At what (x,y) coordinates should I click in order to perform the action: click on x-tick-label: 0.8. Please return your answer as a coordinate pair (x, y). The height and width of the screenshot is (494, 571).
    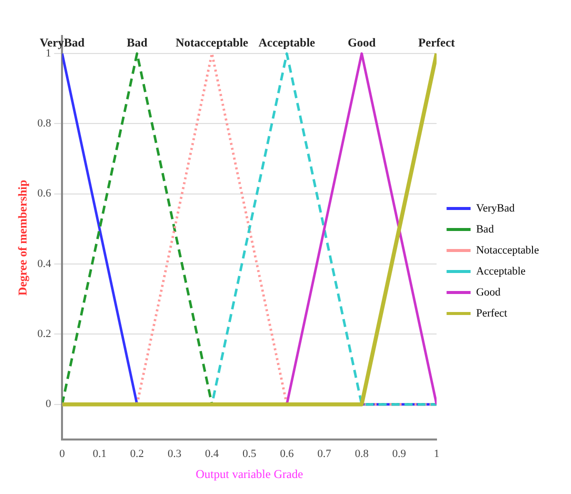
    Looking at the image, I should click on (362, 454).